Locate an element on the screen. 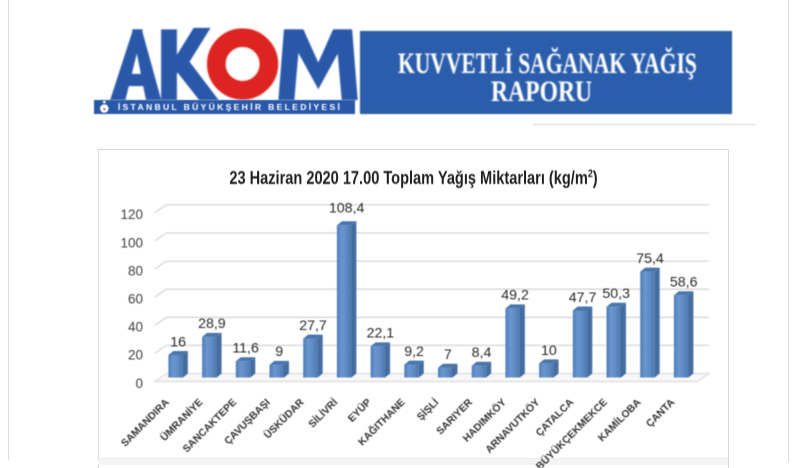  svg-text: 47,7 is located at coordinates (583, 298).